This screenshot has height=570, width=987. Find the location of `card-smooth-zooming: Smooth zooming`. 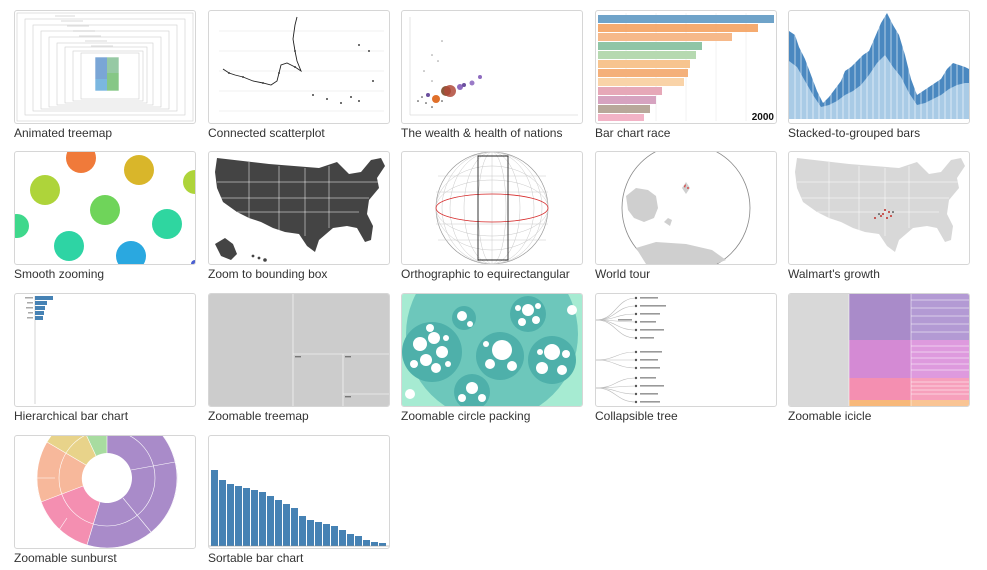

card-smooth-zooming: Smooth zooming is located at coordinates (105, 216).